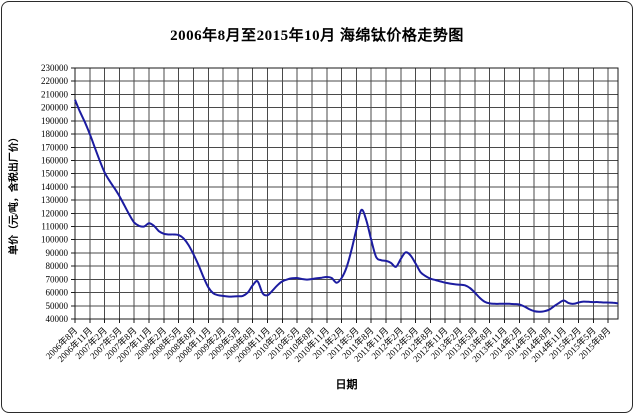 The width and height of the screenshot is (634, 414). What do you see at coordinates (57, 266) in the screenshot?
I see `y-tick-label: 80000` at bounding box center [57, 266].